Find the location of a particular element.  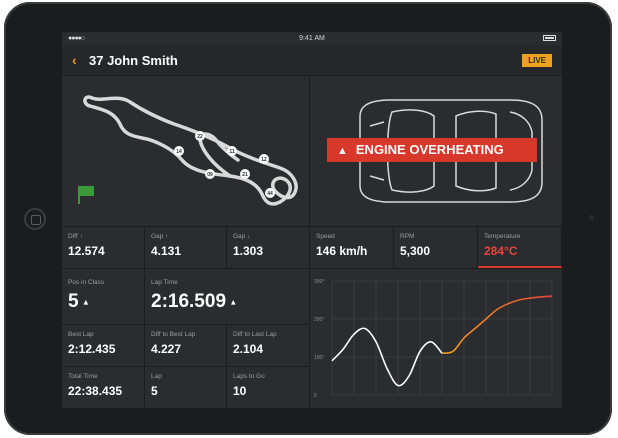

track-marker-label: 22 is located at coordinates (200, 137).